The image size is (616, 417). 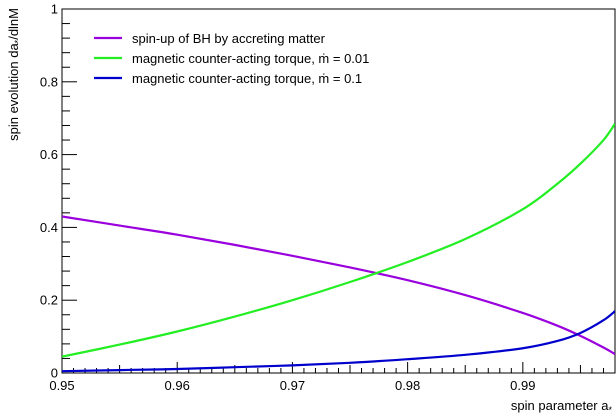 I want to click on x-tick-label: 0.98, so click(x=407, y=385).